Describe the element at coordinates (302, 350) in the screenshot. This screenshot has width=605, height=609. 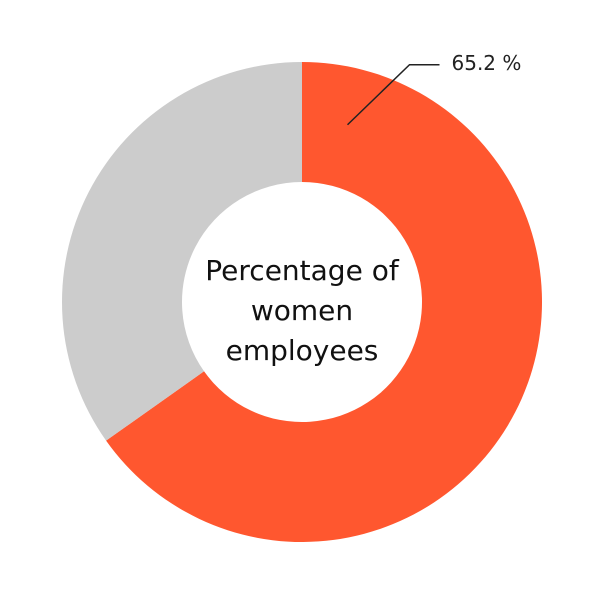
I see `center-label: employees` at that location.